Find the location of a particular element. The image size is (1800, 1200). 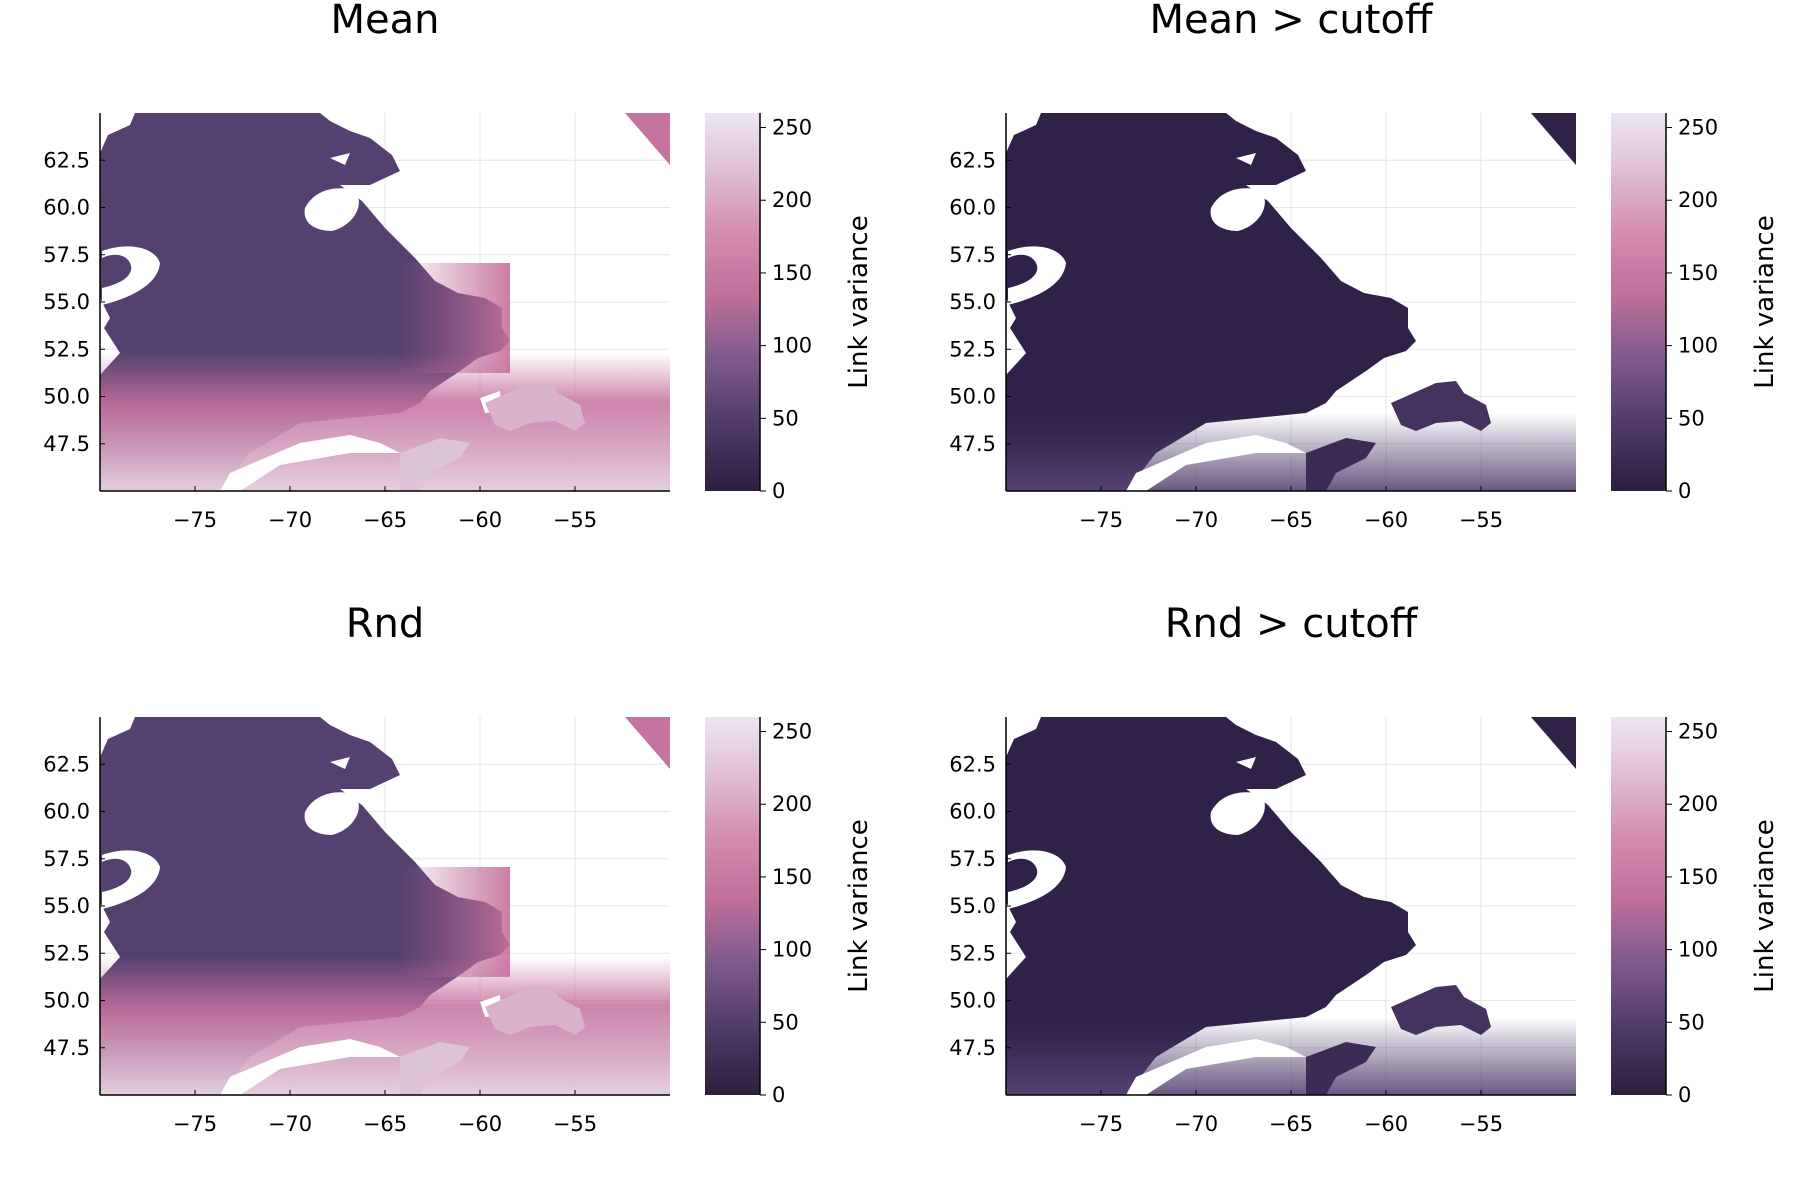

colorbar-tick-label: 150 is located at coordinates (792, 273).